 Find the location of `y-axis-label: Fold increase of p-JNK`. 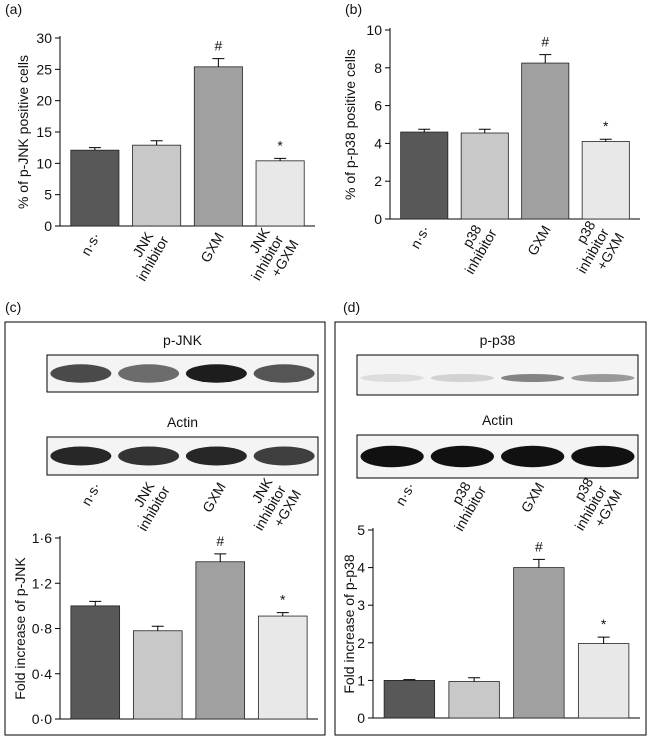

y-axis-label: Fold increase of p-JNK is located at coordinates (20, 628).